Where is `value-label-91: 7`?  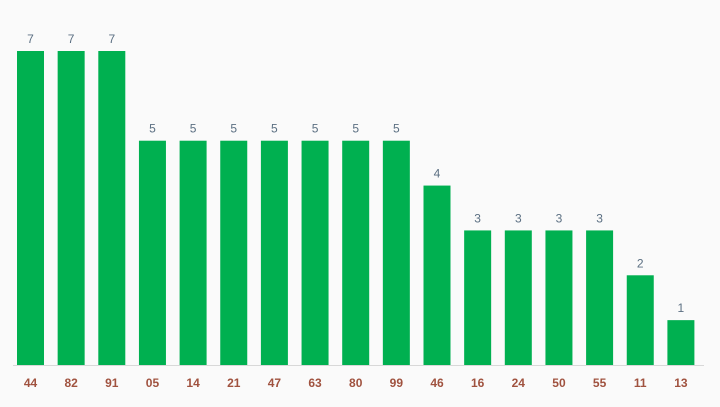 value-label-91: 7 is located at coordinates (111, 39).